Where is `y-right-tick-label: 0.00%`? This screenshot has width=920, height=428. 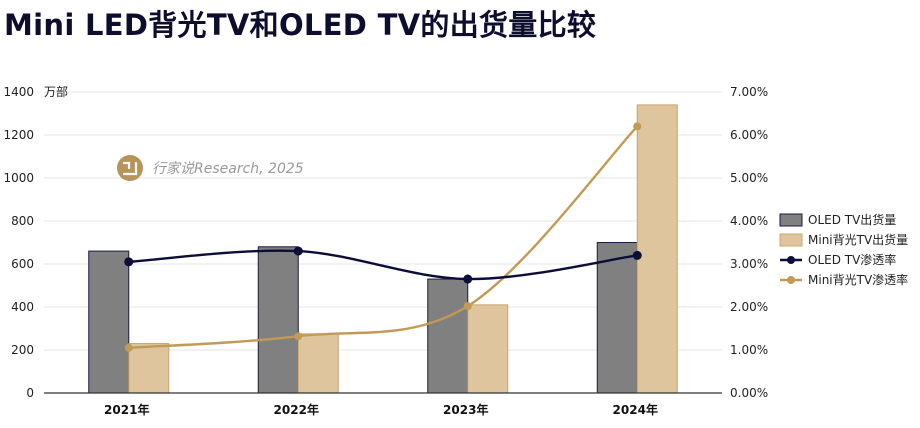
y-right-tick-label: 0.00% is located at coordinates (749, 393).